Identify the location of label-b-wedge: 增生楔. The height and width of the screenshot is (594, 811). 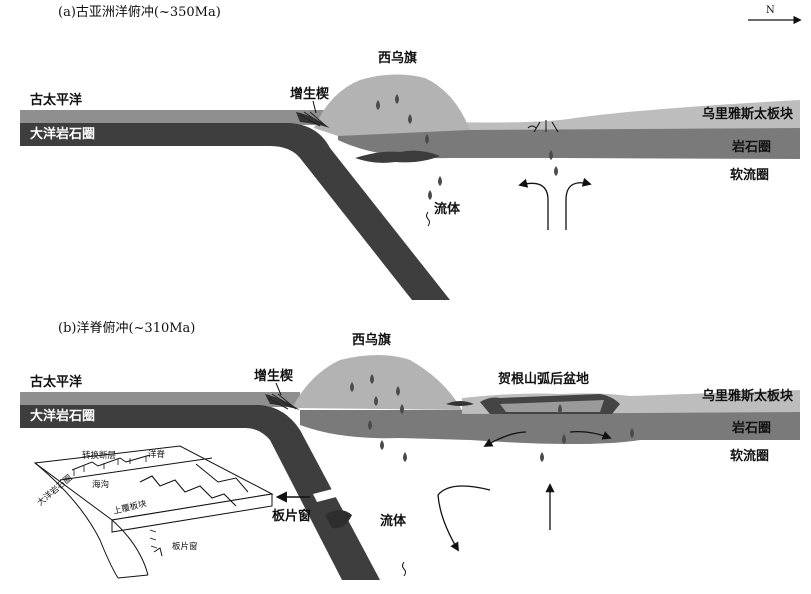
(273, 376).